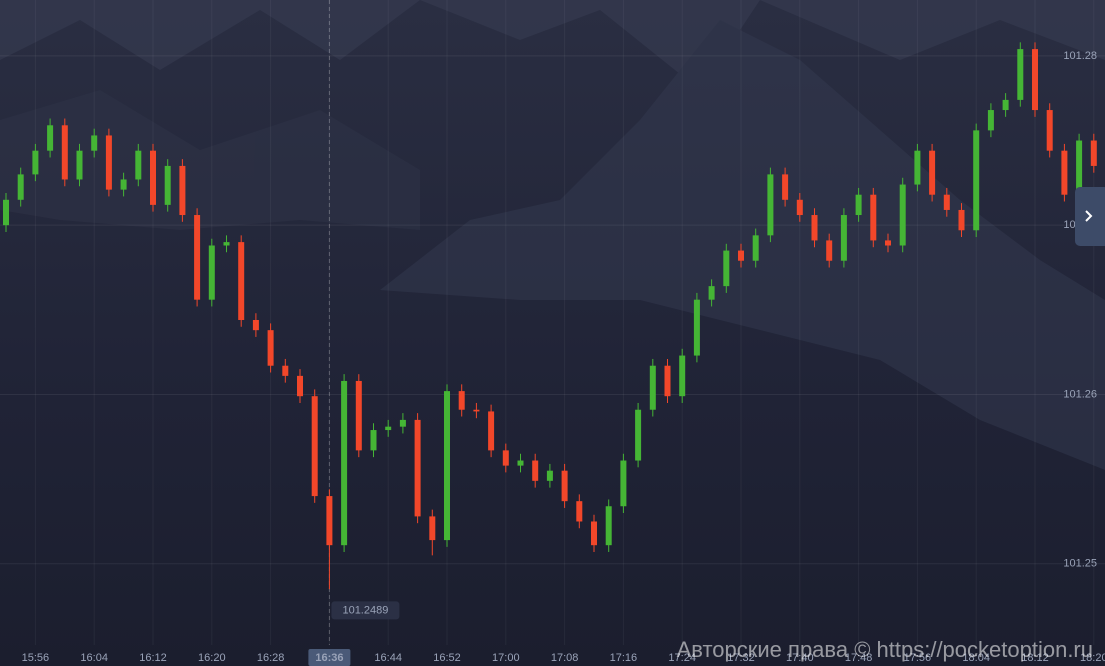  I want to click on crosshair-label-bg, so click(365, 610).